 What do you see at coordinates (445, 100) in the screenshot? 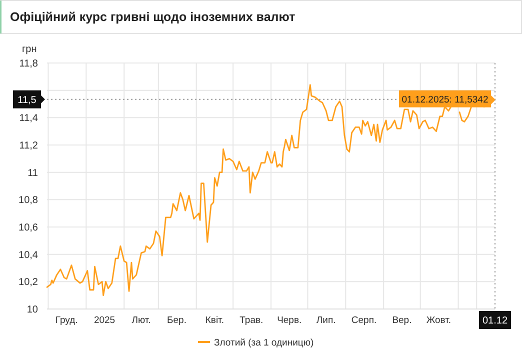
I see `annotation: 01.12.2025: 11,5342` at bounding box center [445, 100].